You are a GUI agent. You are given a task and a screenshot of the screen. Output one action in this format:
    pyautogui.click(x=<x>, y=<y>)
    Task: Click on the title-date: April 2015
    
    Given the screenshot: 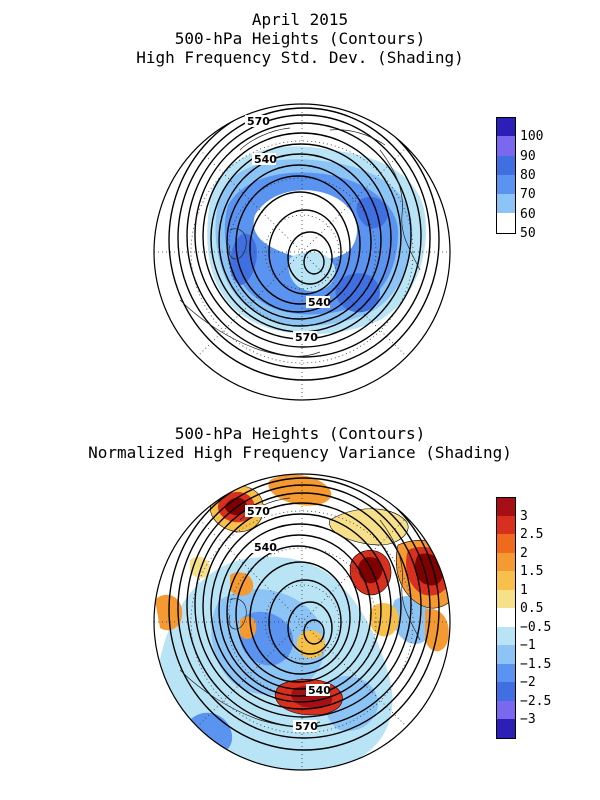 What is the action you would take?
    pyautogui.click(x=300, y=19)
    